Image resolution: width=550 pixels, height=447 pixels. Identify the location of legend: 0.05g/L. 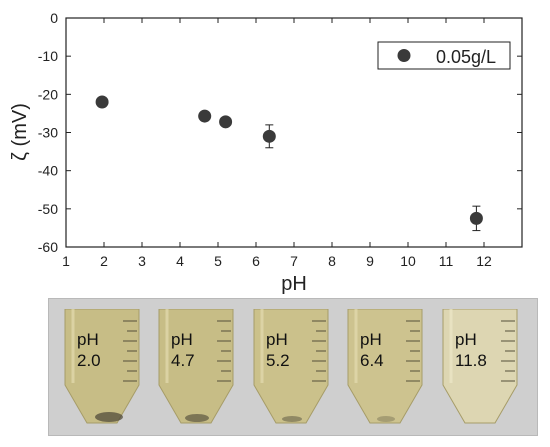
(444, 55).